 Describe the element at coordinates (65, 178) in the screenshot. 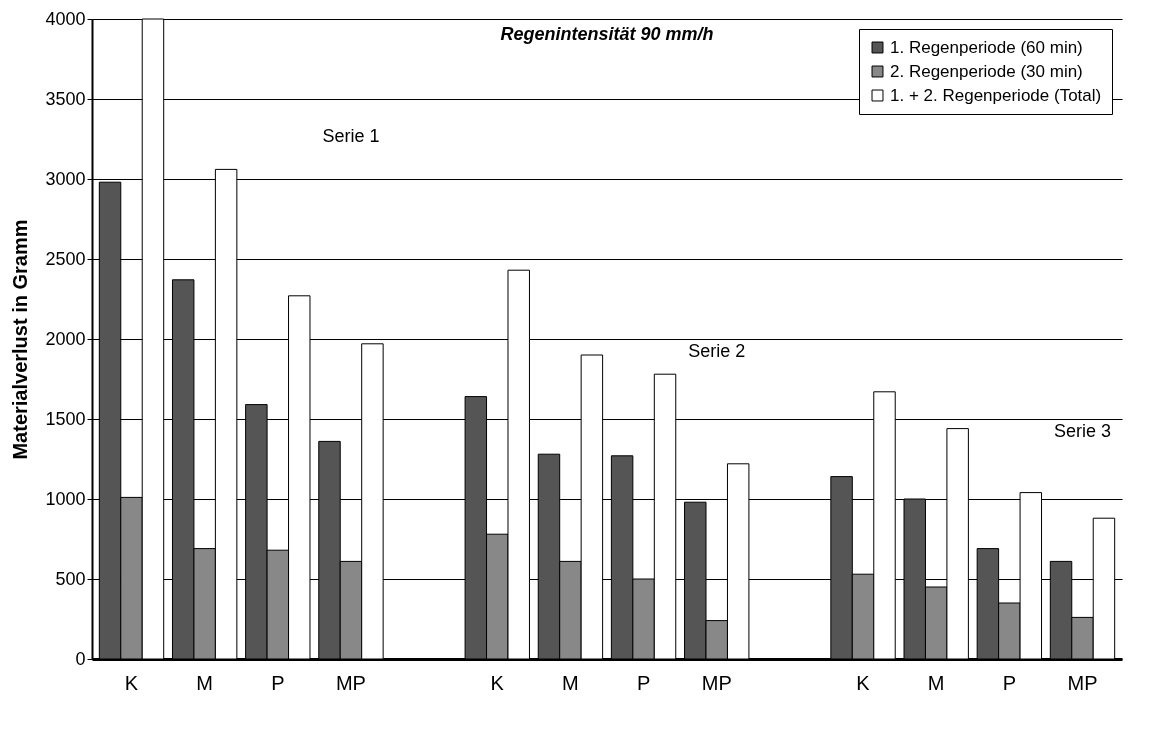

I see `y-tick-label: 3000` at that location.